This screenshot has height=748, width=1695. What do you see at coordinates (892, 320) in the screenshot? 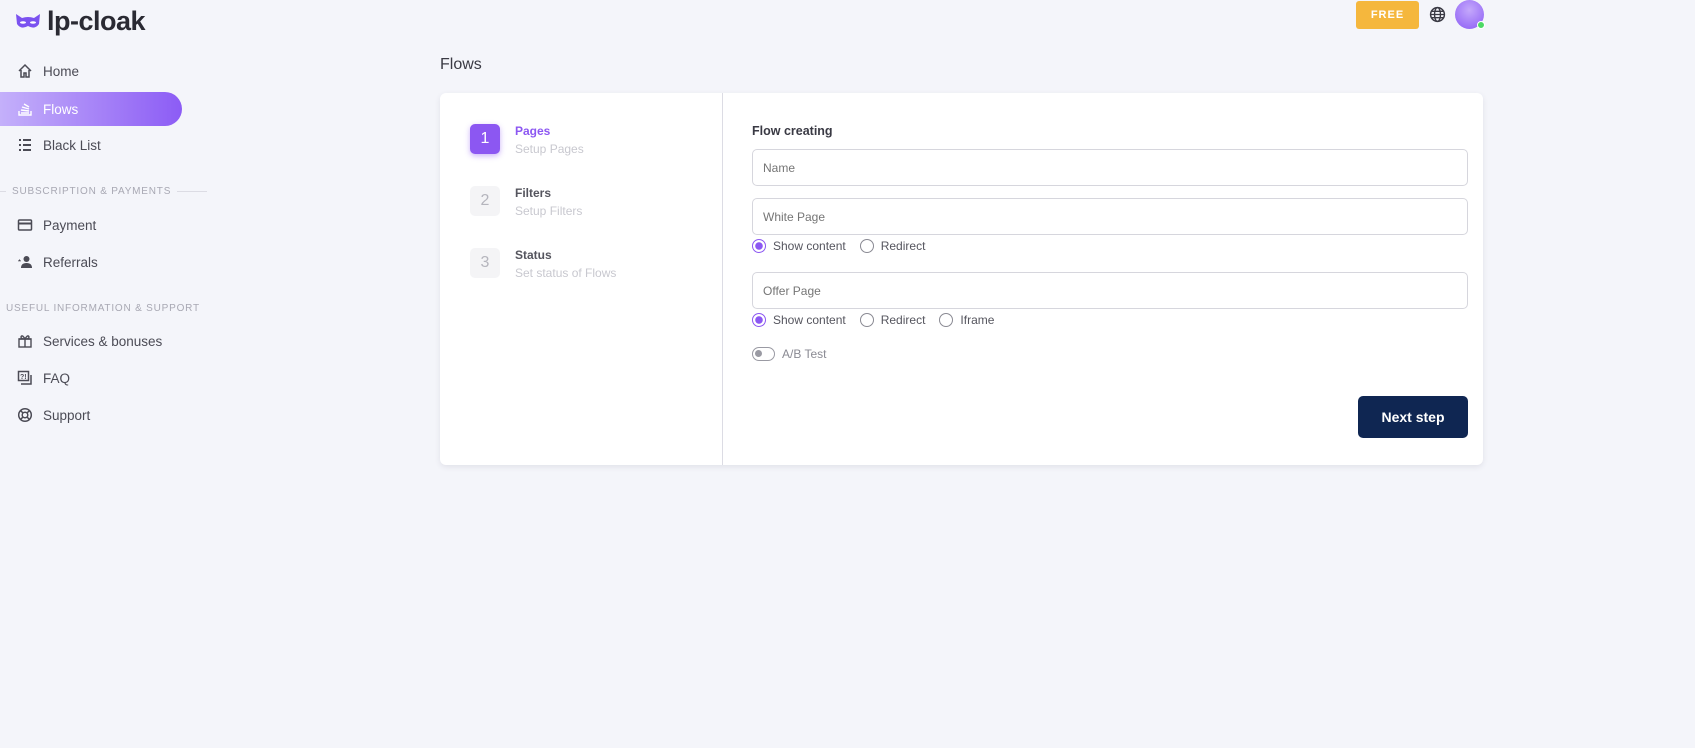
I see `radio-offer-redirect: Redirect` at bounding box center [892, 320].